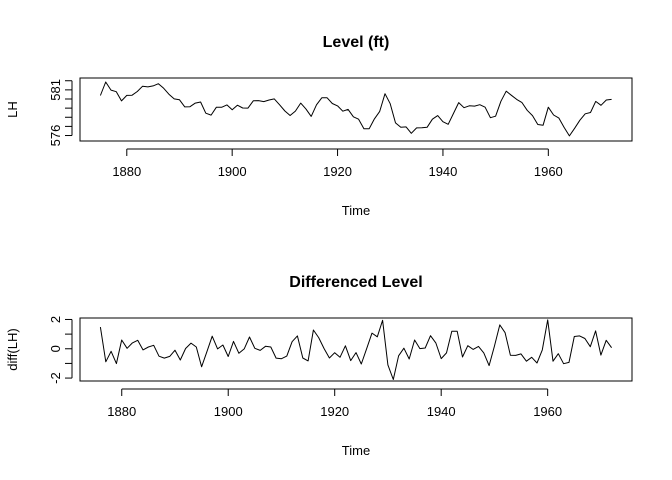  What do you see at coordinates (12, 349) in the screenshot?
I see `y-axis-label: diff(LH)` at bounding box center [12, 349].